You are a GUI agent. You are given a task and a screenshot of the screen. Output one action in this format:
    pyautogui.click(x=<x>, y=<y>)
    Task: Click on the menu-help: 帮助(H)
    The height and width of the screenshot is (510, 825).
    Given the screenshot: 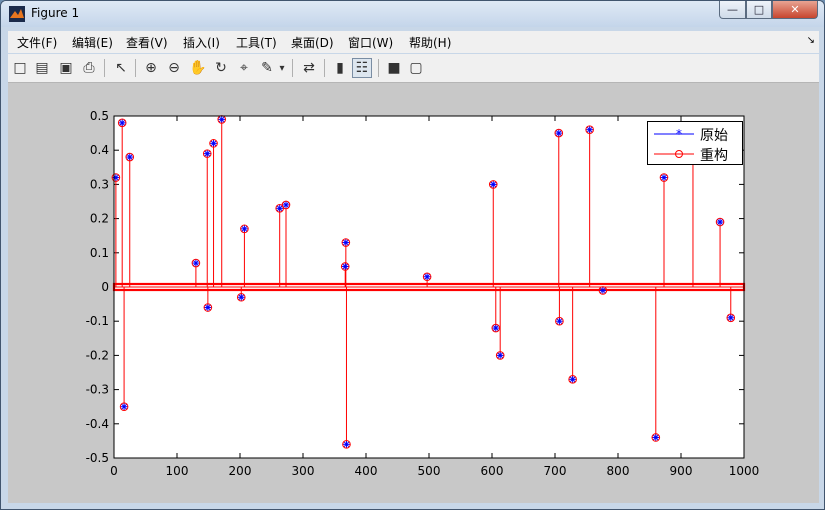 What is the action you would take?
    pyautogui.click(x=430, y=43)
    